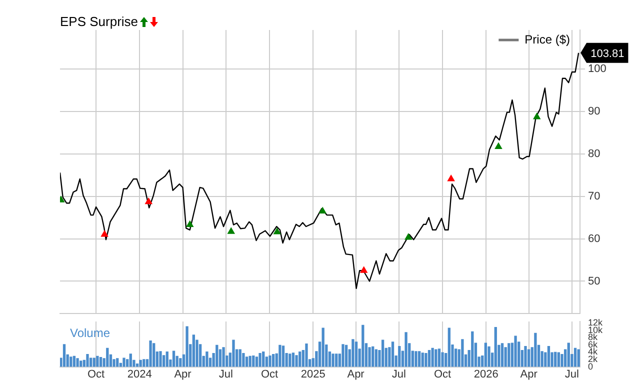 The height and width of the screenshot is (382, 640). Describe the element at coordinates (90, 333) in the screenshot. I see `series-label: Volume` at that location.